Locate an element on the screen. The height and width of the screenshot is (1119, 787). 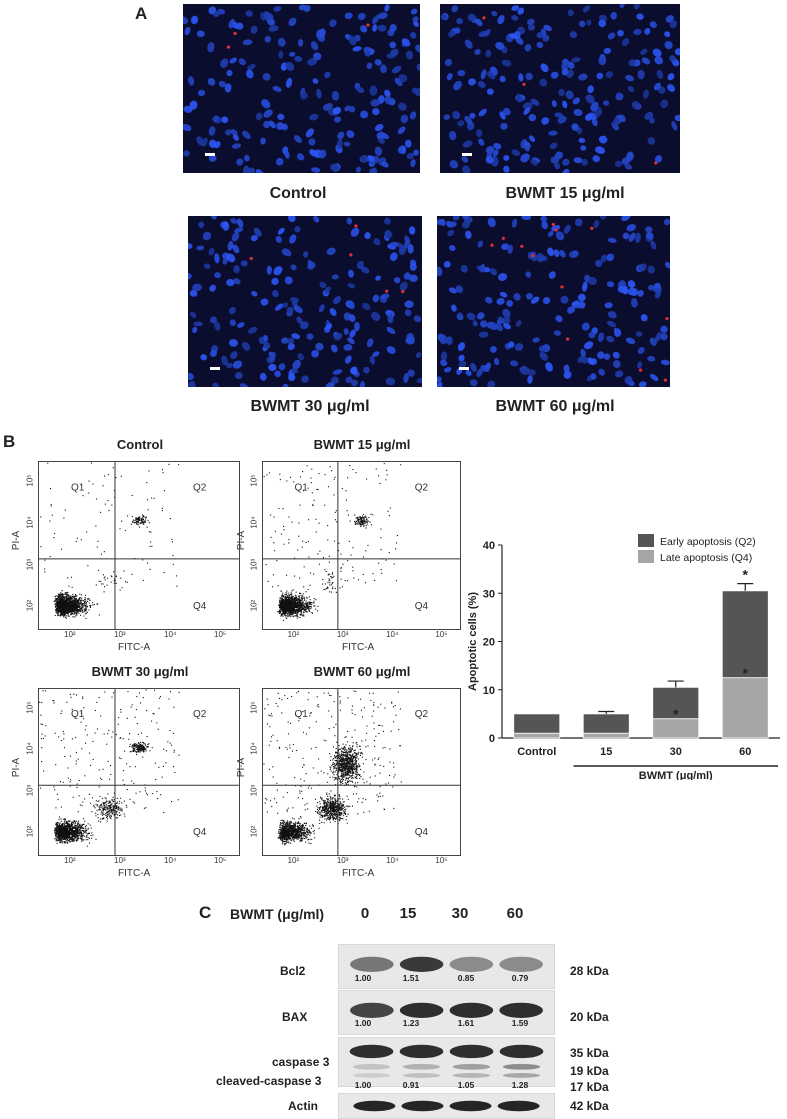
flow-ylabel-4: PI-A is located at coordinates (241, 767).